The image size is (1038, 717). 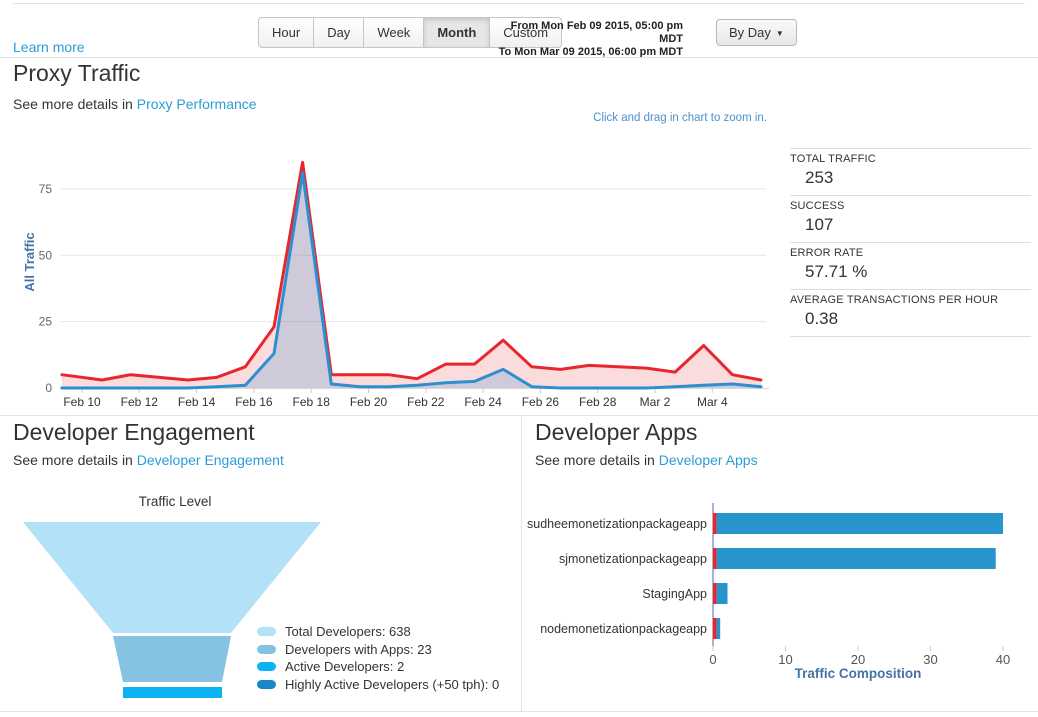 I want to click on svg-text: Feb 14, so click(x=197, y=402).